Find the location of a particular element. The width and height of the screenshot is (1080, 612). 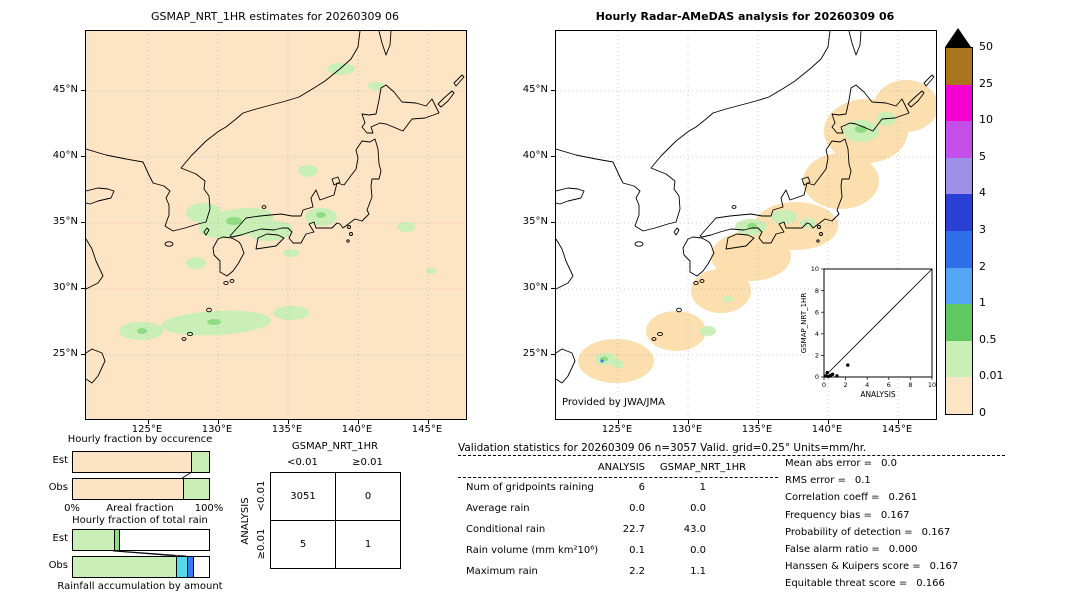

score-row: Probability of detection = 0.167 is located at coordinates (867, 533).